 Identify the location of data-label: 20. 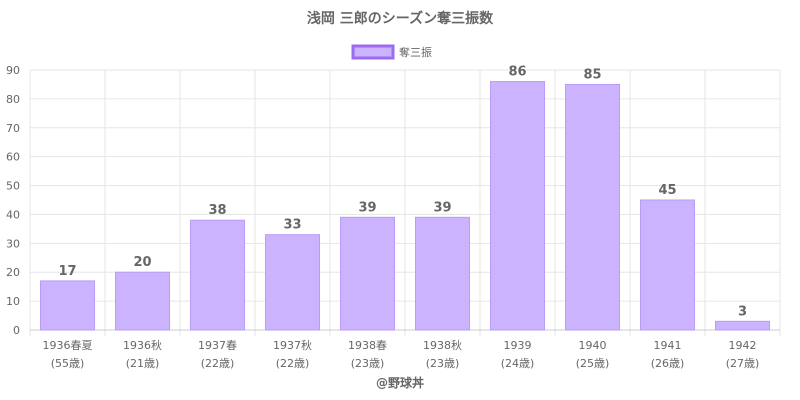
(142, 262).